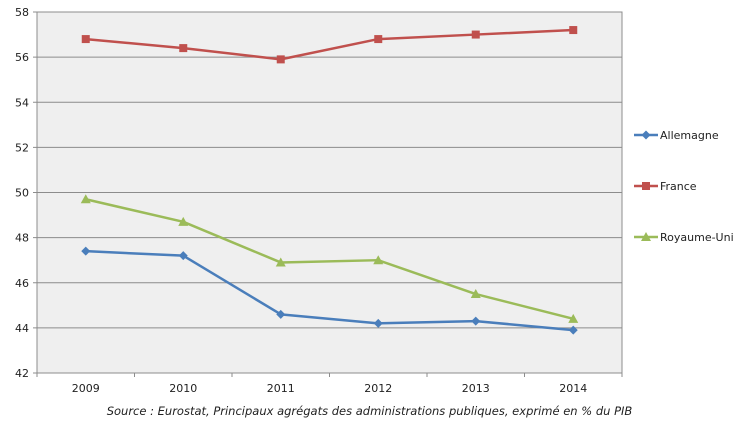  What do you see at coordinates (22, 102) in the screenshot?
I see `y-tick-label: 54` at bounding box center [22, 102].